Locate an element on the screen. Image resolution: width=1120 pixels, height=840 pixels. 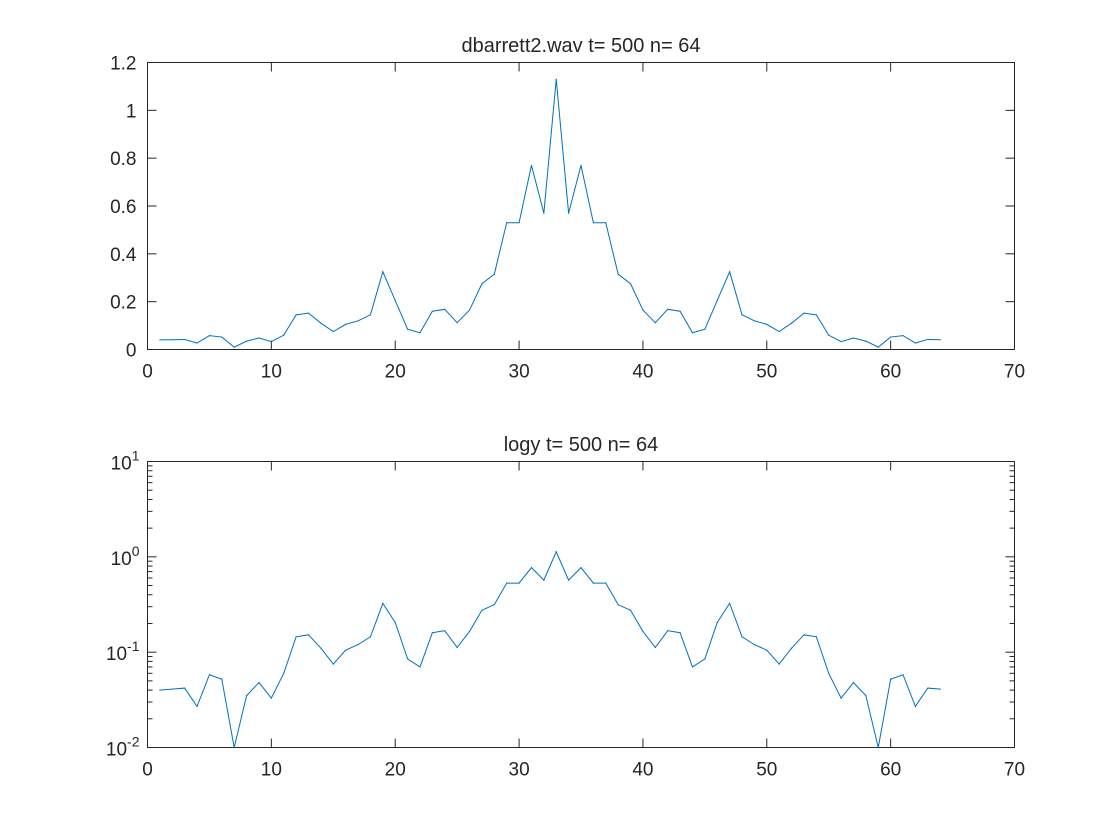
bottom-plot-ytick-exponent: -2 is located at coordinates (133, 742).